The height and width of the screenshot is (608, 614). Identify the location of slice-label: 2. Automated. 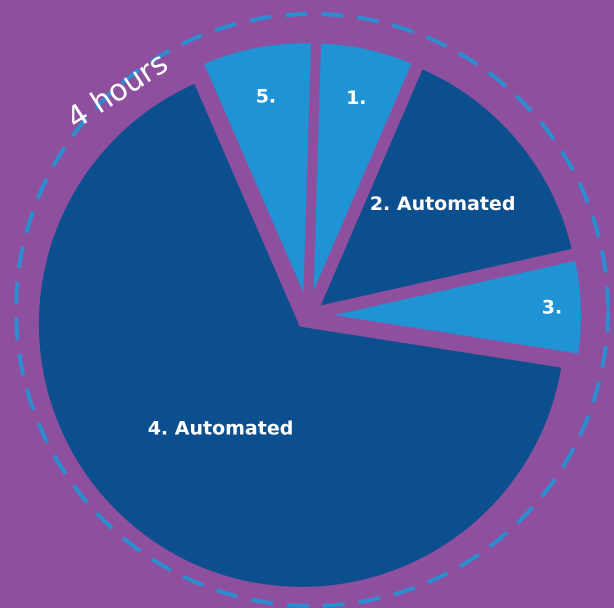
(443, 204).